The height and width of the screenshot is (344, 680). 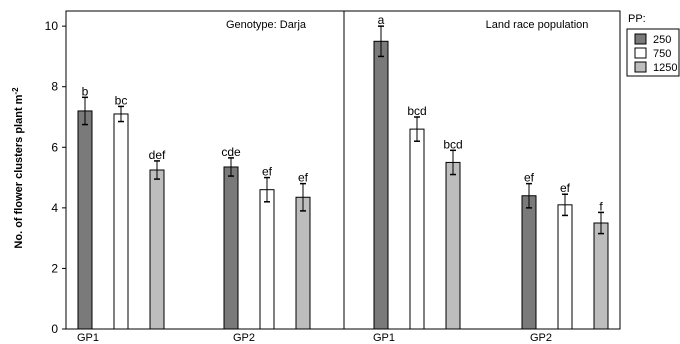 What do you see at coordinates (231, 152) in the screenshot?
I see `significance-letter: cde` at bounding box center [231, 152].